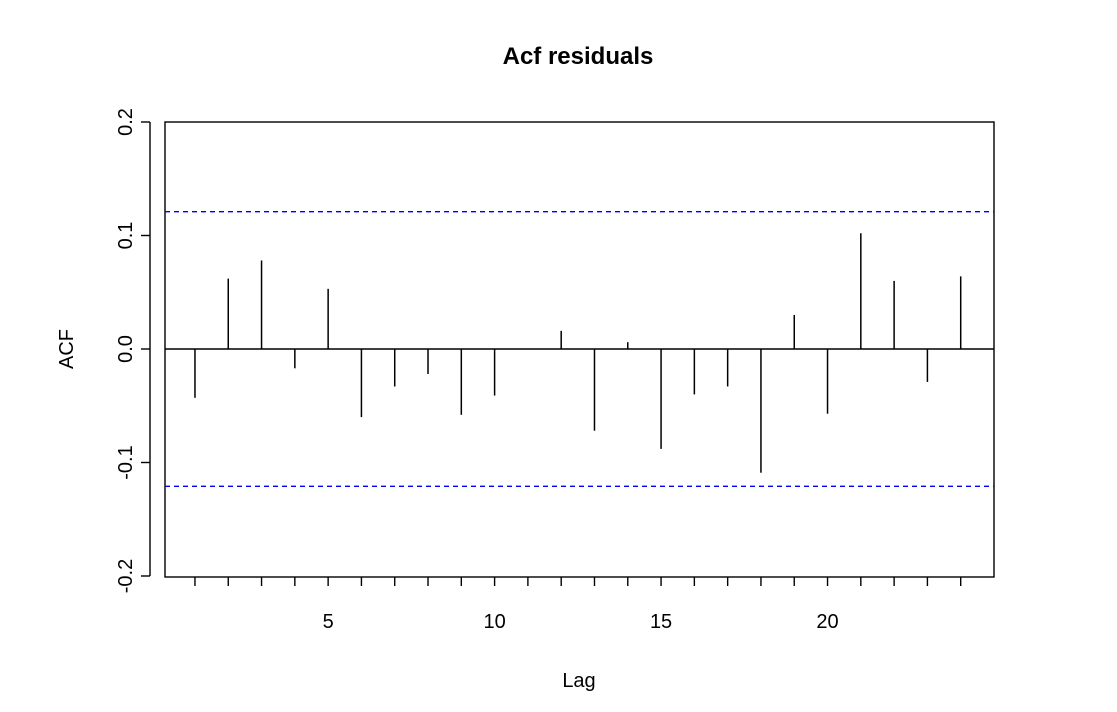  What do you see at coordinates (494, 622) in the screenshot?
I see `x-tick-label-1: 10` at bounding box center [494, 622].